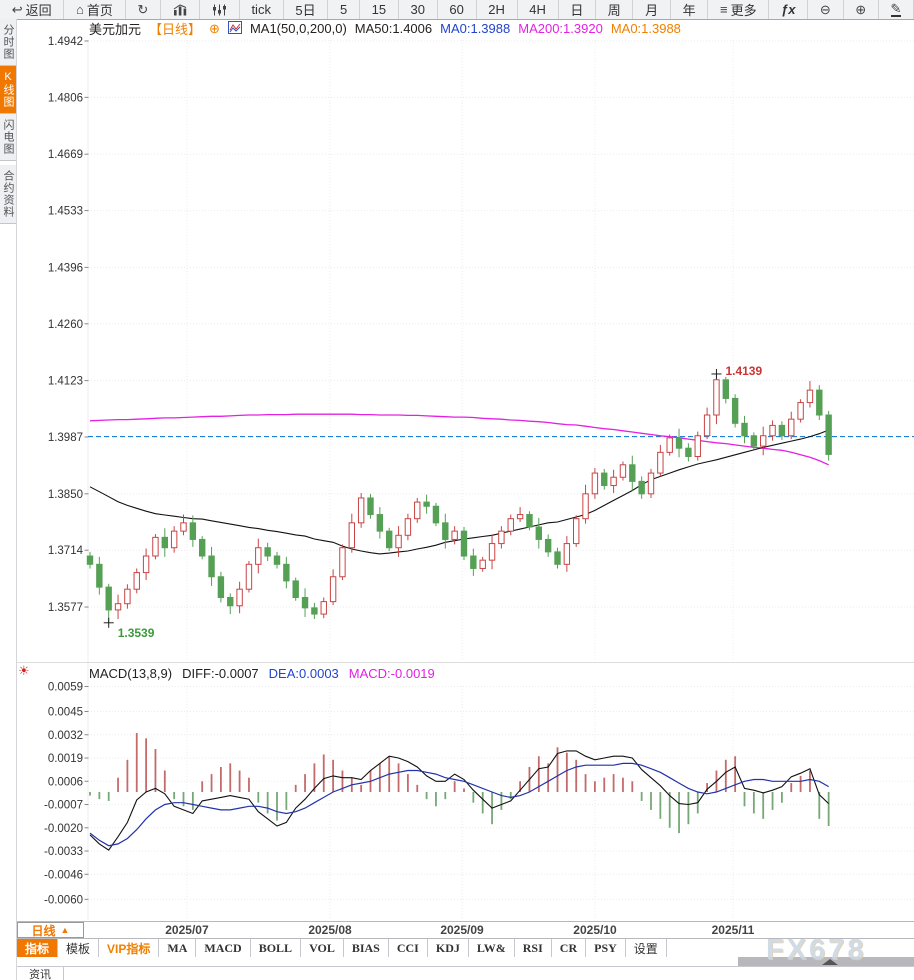  Describe the element at coordinates (645, 28) in the screenshot. I see `ma0-orange-value: MA0:1.3988` at that location.